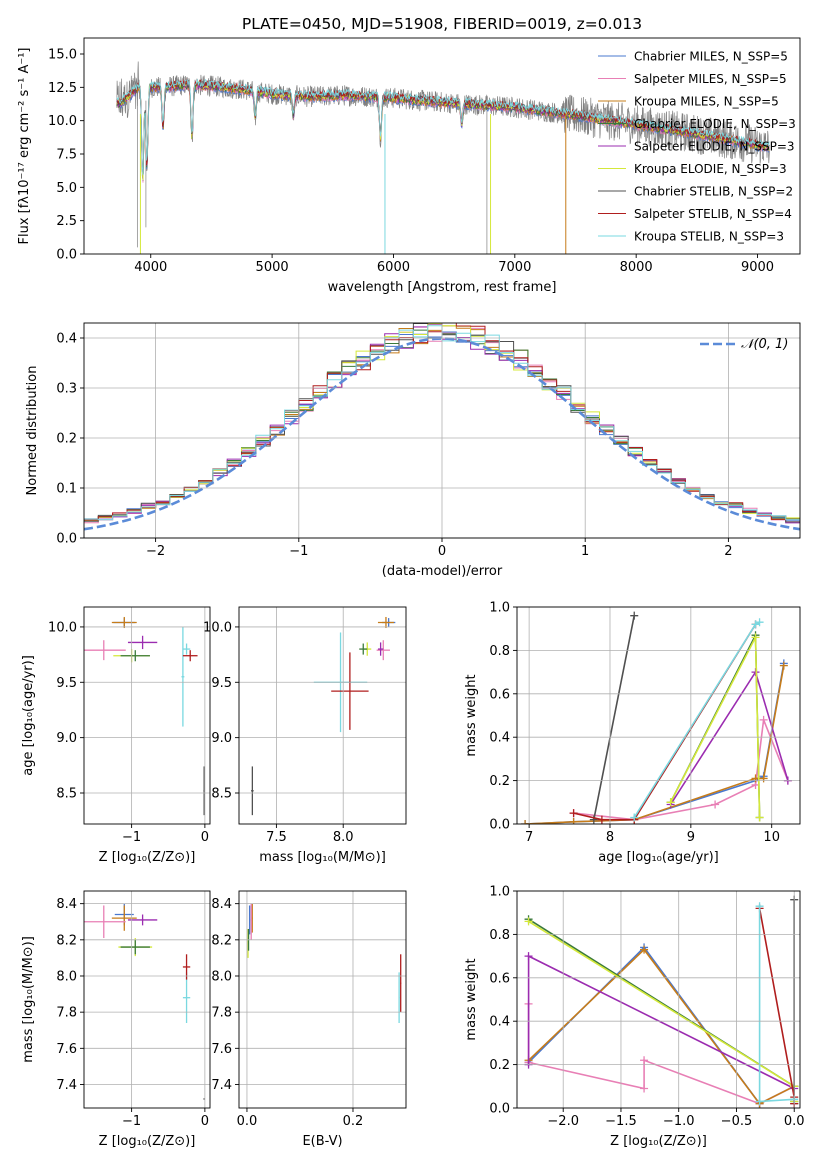 The image size is (819, 1170). What do you see at coordinates (706, 102) in the screenshot?
I see `legend-label: Kroupa MILES, N_SSP=5` at bounding box center [706, 102].